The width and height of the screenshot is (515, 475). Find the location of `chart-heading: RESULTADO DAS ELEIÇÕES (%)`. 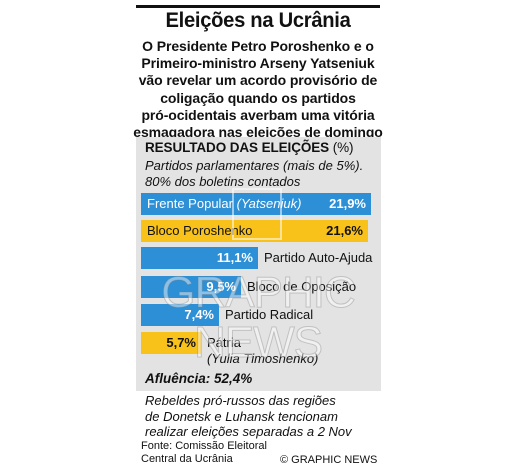

chart-heading: RESULTADO DAS ELEIÇÕES (%) is located at coordinates (249, 147).